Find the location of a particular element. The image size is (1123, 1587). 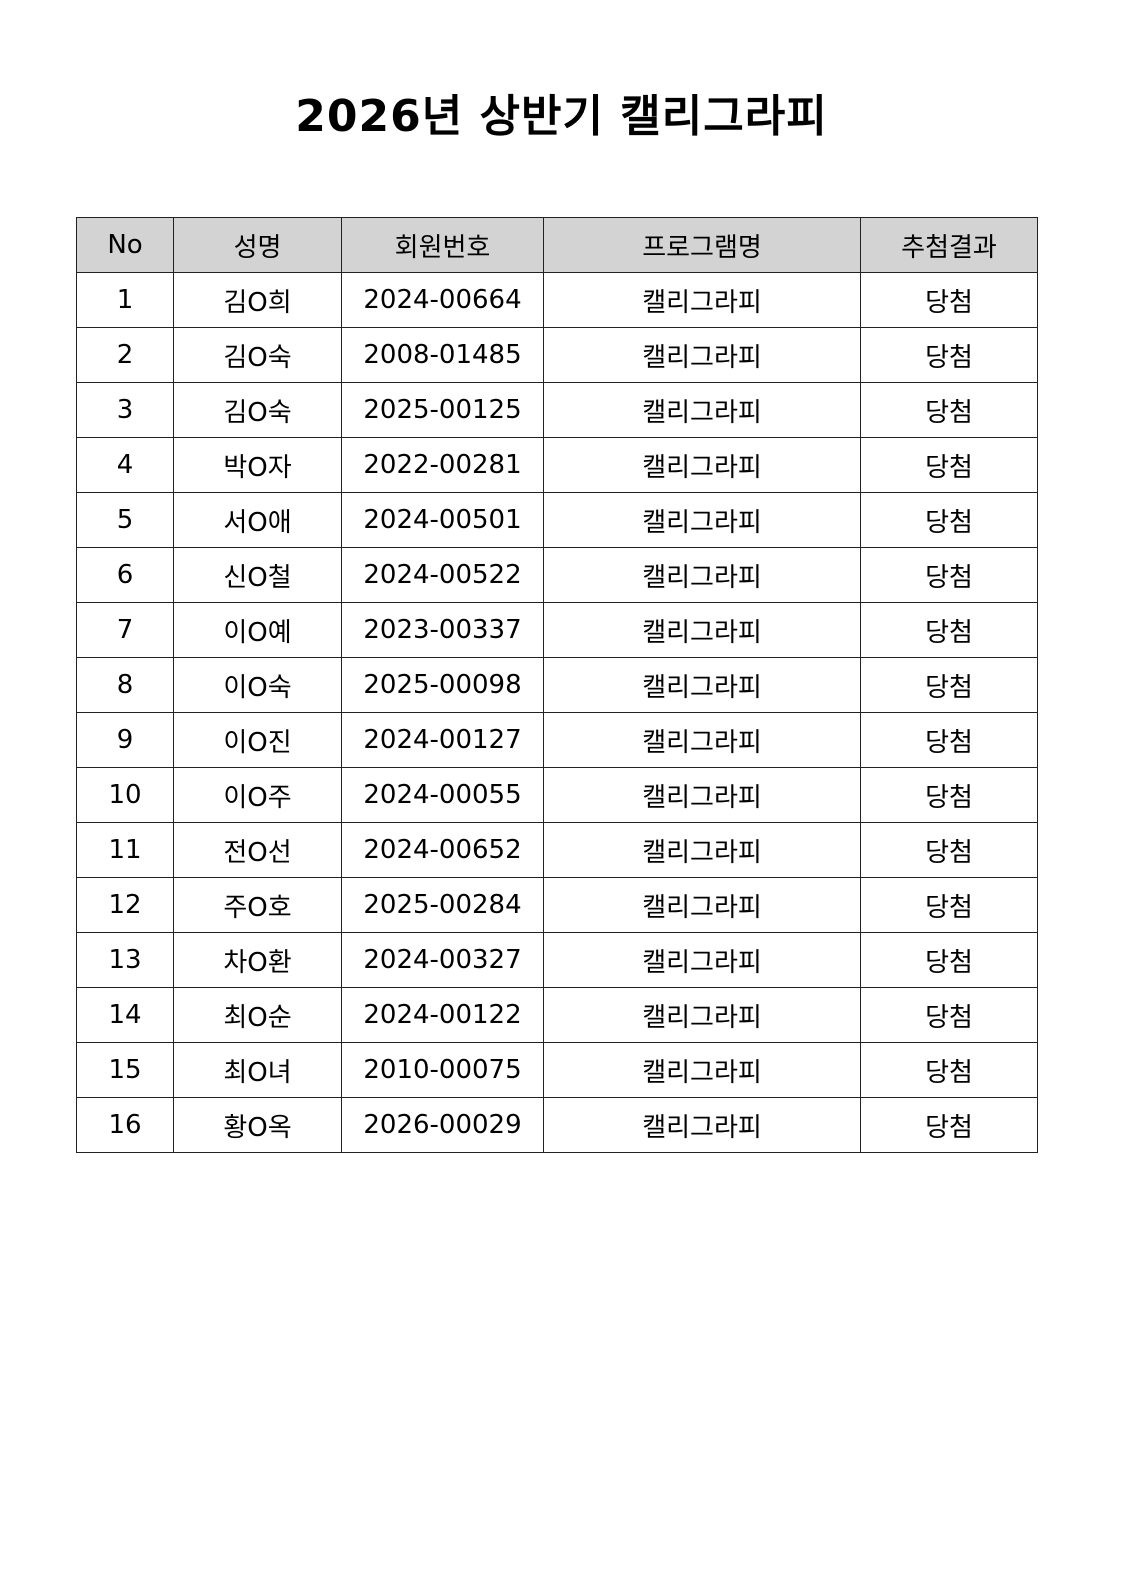

cell-name: 최O순 is located at coordinates (257, 1015).